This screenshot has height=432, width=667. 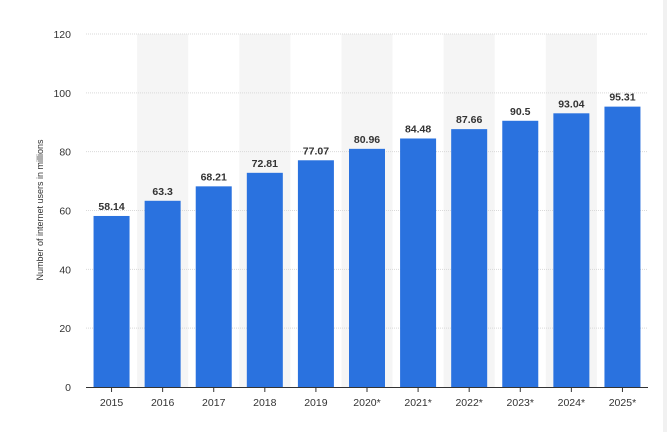 What do you see at coordinates (520, 253) in the screenshot?
I see `bar-2023` at bounding box center [520, 253].